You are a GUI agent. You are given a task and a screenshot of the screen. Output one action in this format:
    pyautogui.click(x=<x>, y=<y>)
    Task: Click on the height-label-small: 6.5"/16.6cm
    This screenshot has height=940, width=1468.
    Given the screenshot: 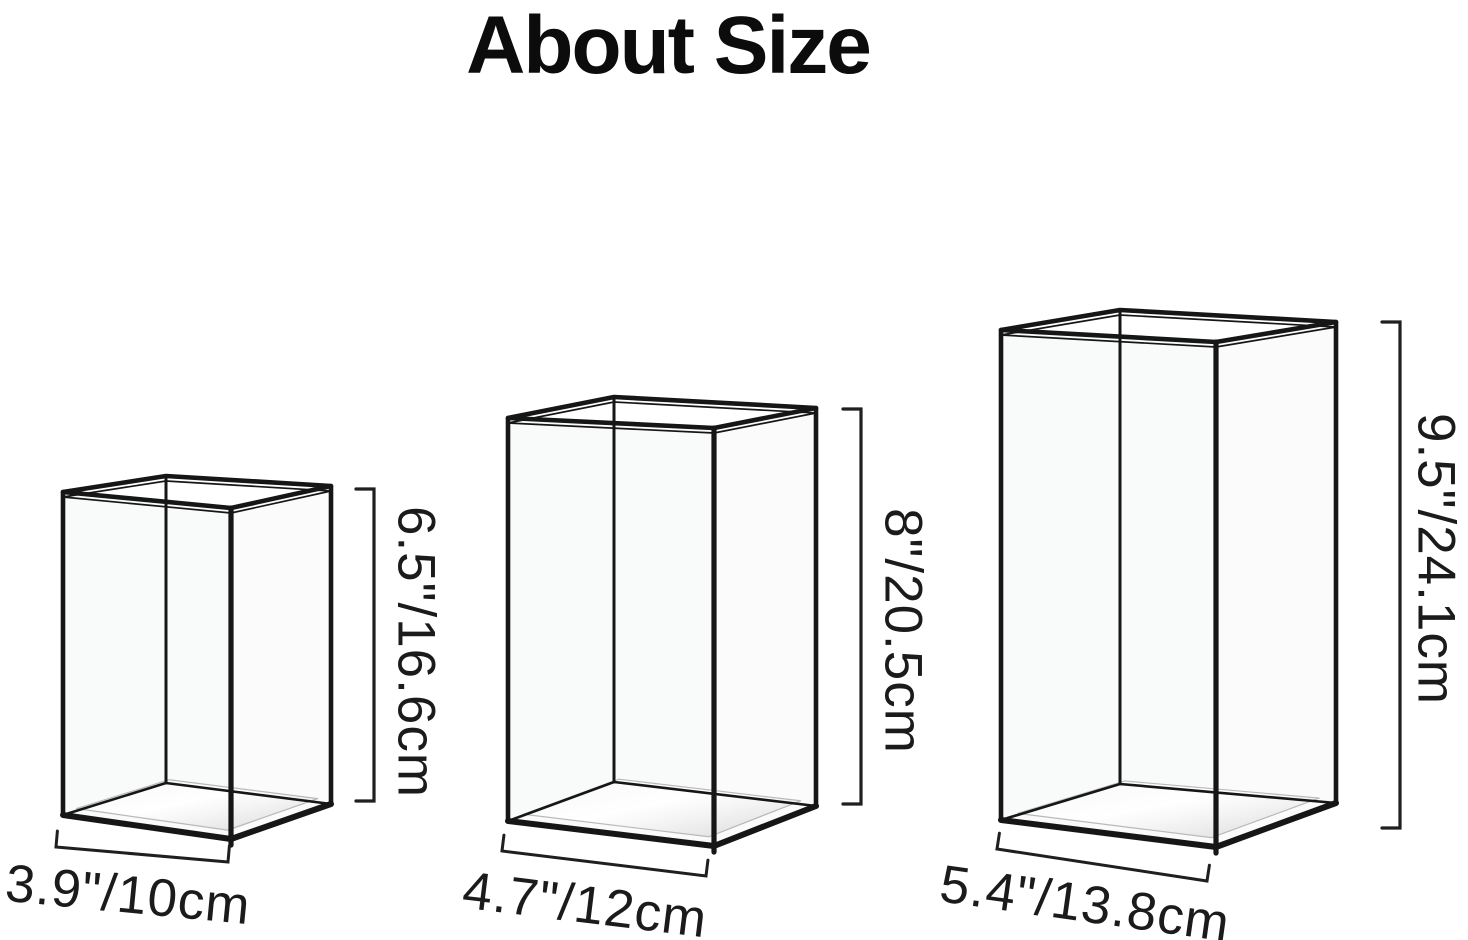 What is the action you would take?
    pyautogui.click(x=416, y=652)
    